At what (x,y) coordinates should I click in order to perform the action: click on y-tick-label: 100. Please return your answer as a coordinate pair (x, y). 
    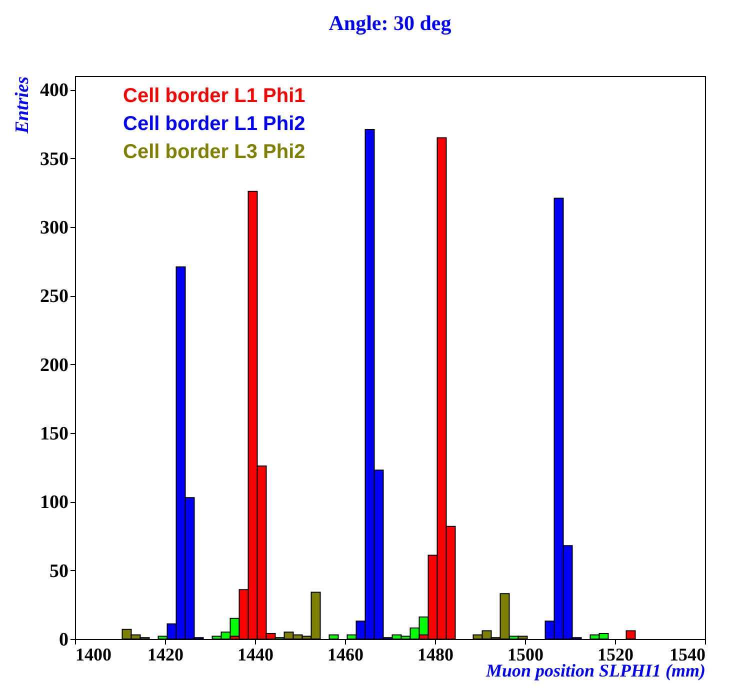
    Looking at the image, I should click on (54, 503).